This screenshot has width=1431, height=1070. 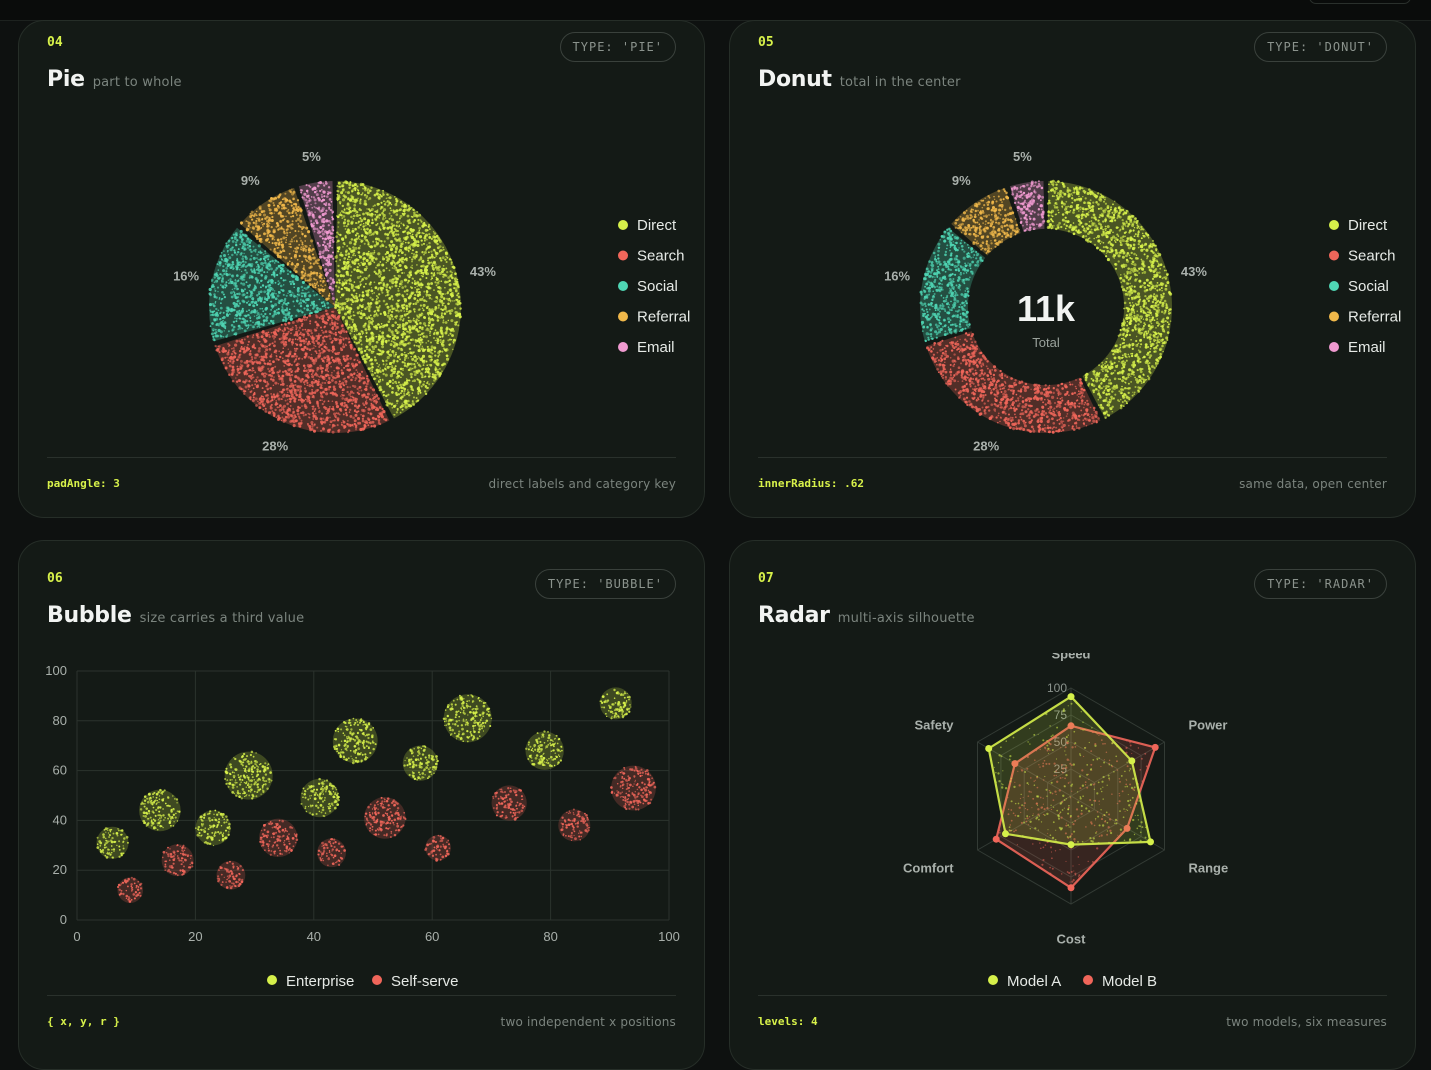 I want to click on type-badge: TYPE: 'PIE', so click(x=617, y=47).